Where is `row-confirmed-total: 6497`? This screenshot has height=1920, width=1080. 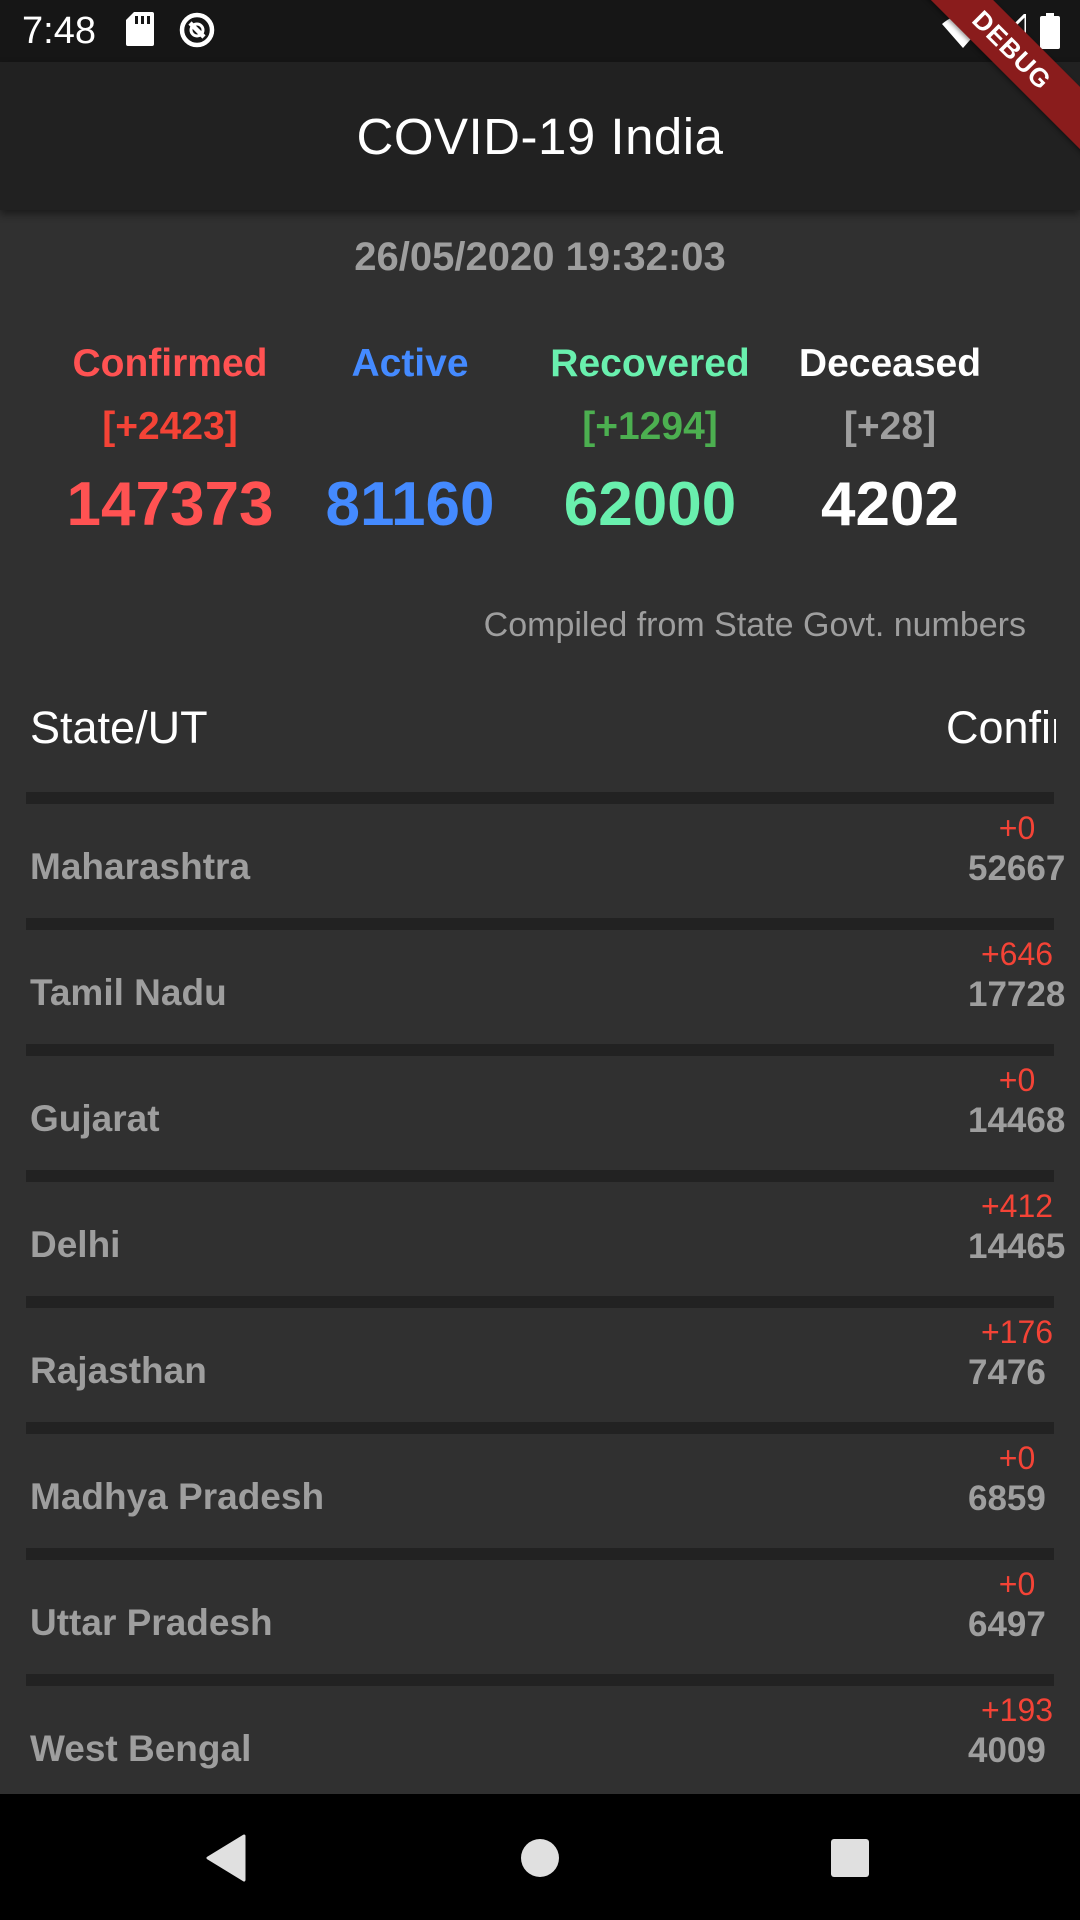
row-confirmed-total: 6497 is located at coordinates (1007, 1624).